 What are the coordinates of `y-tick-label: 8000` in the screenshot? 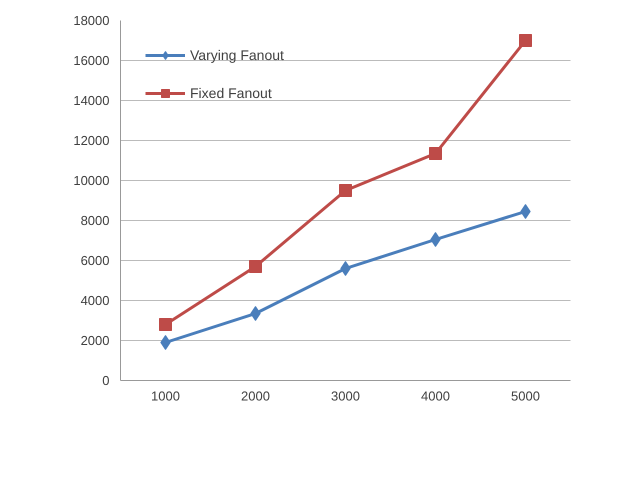 It's located at (95, 220).